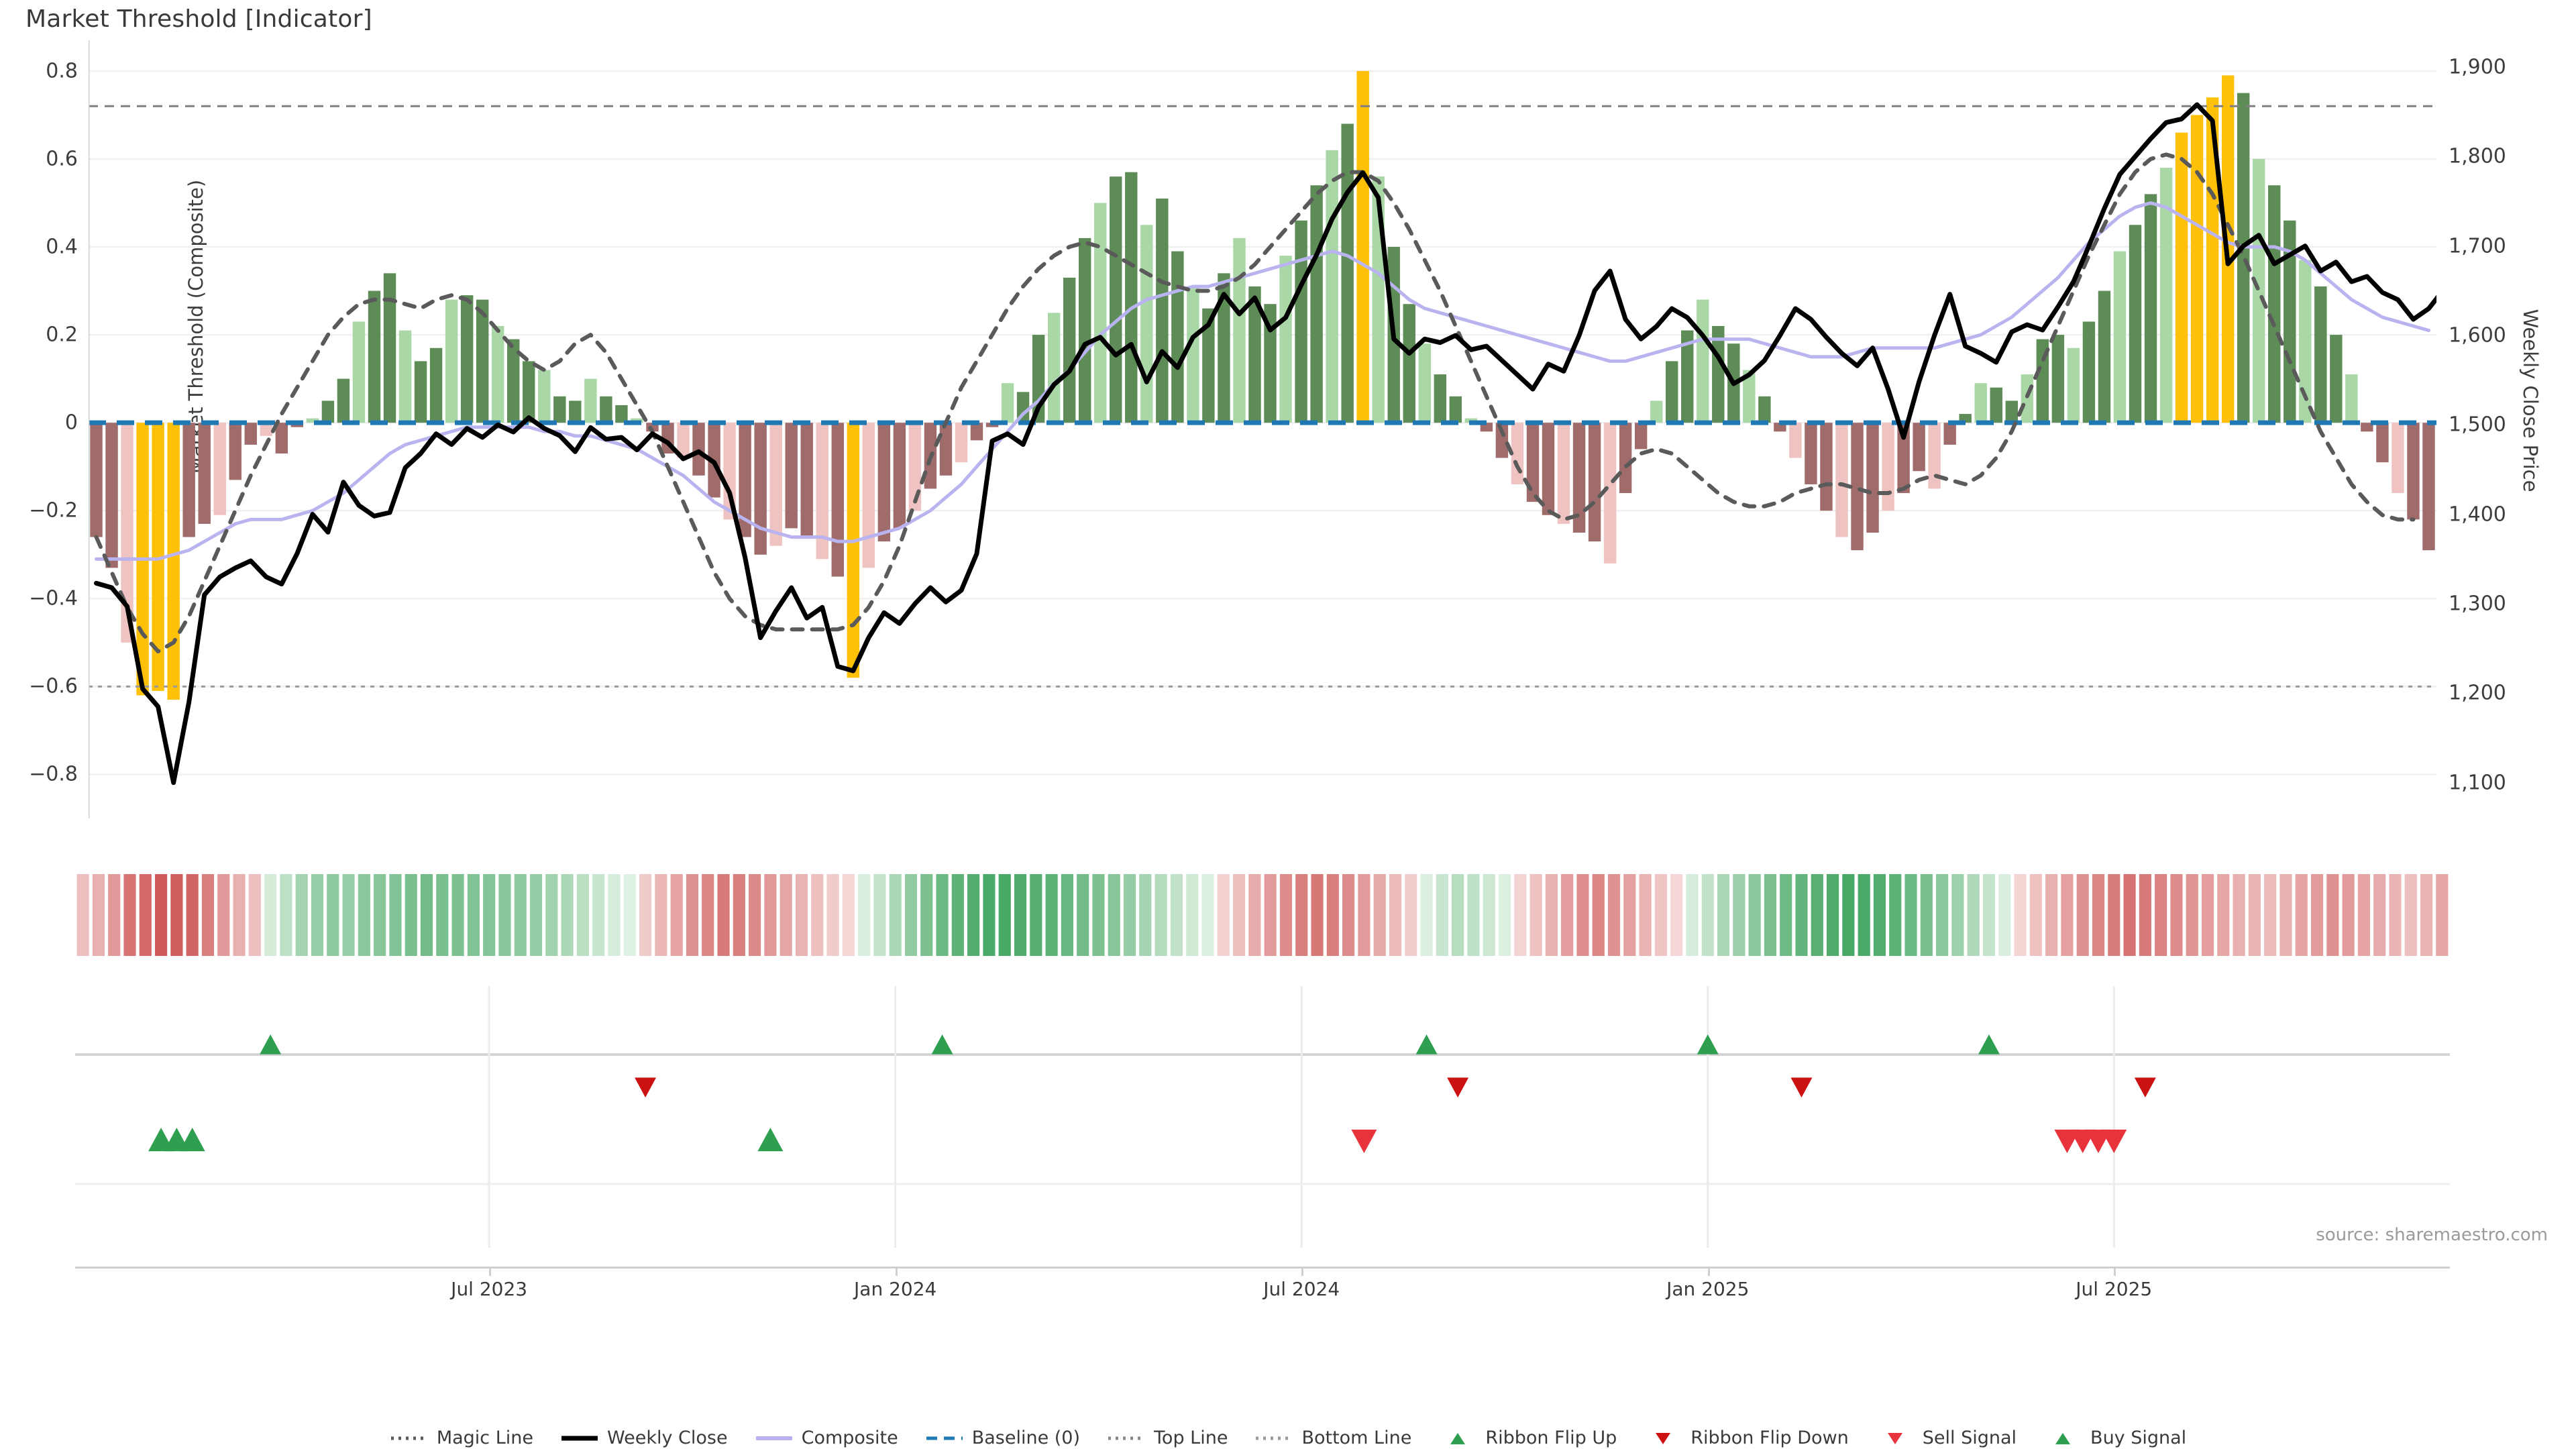 Image resolution: width=2576 pixels, height=1449 pixels. I want to click on y-tick-left: 0.8, so click(62, 71).